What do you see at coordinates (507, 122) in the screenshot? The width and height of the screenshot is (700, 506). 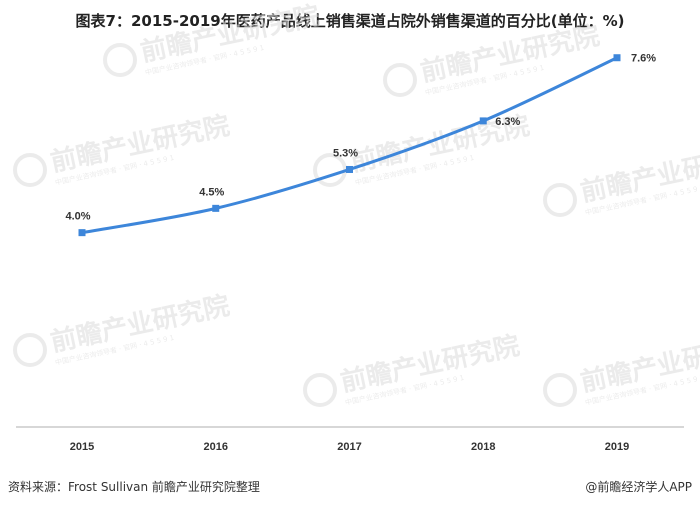 I see `data-label: 6.3%` at bounding box center [507, 122].